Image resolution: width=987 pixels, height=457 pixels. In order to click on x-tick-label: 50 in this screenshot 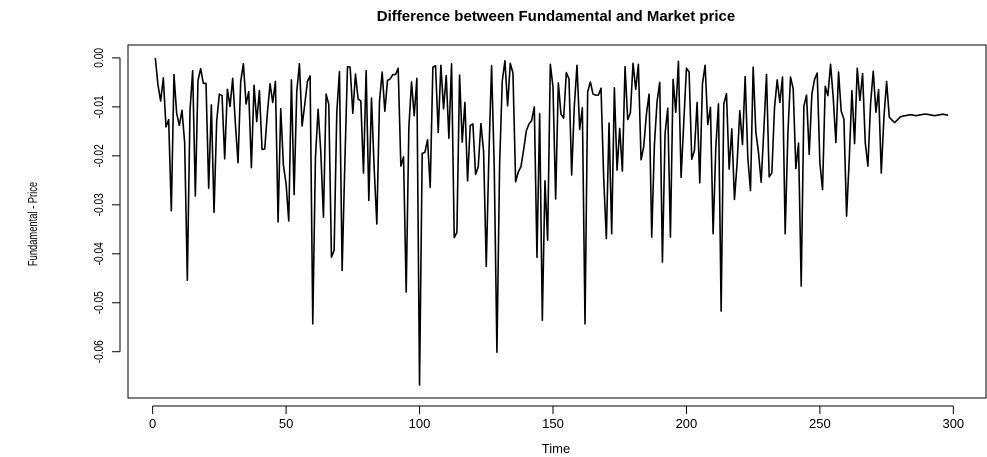, I will do `click(286, 423)`.